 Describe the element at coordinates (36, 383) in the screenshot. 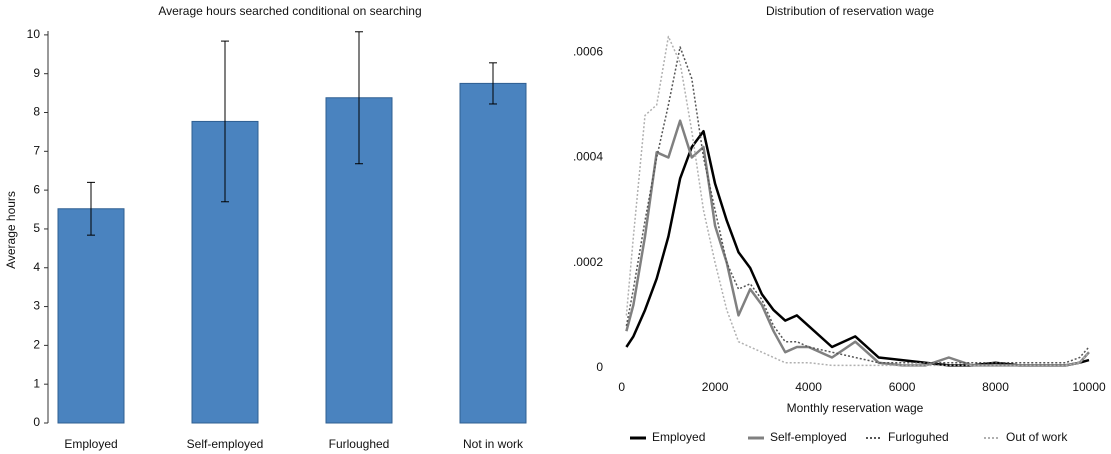

I see `y-tick-label: 1` at that location.